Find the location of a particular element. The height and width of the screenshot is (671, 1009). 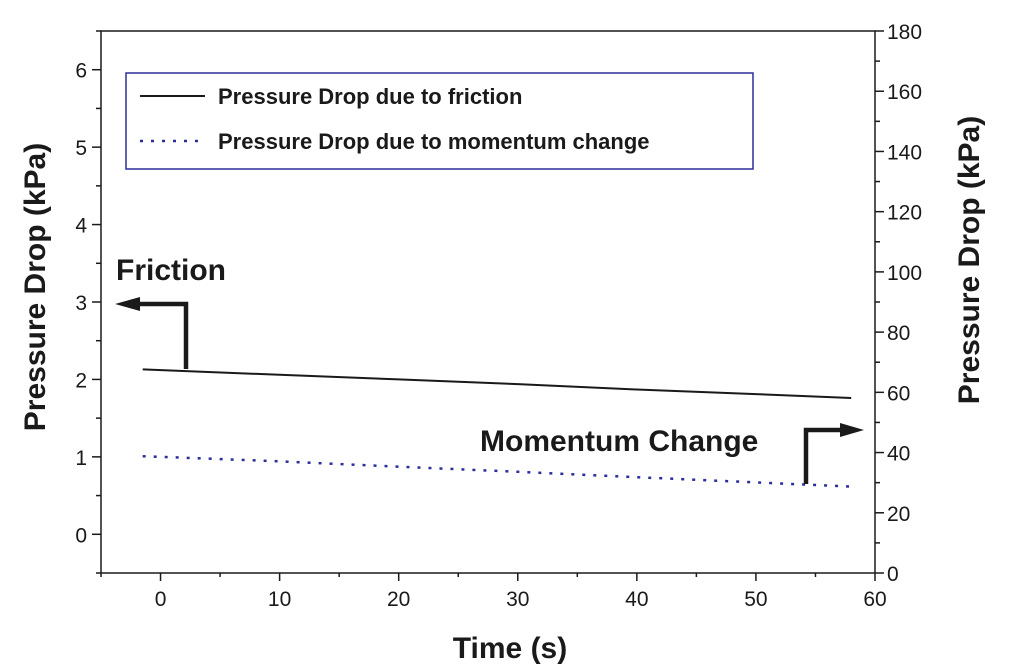

y-left-tick-label: 4 is located at coordinates (81, 226).